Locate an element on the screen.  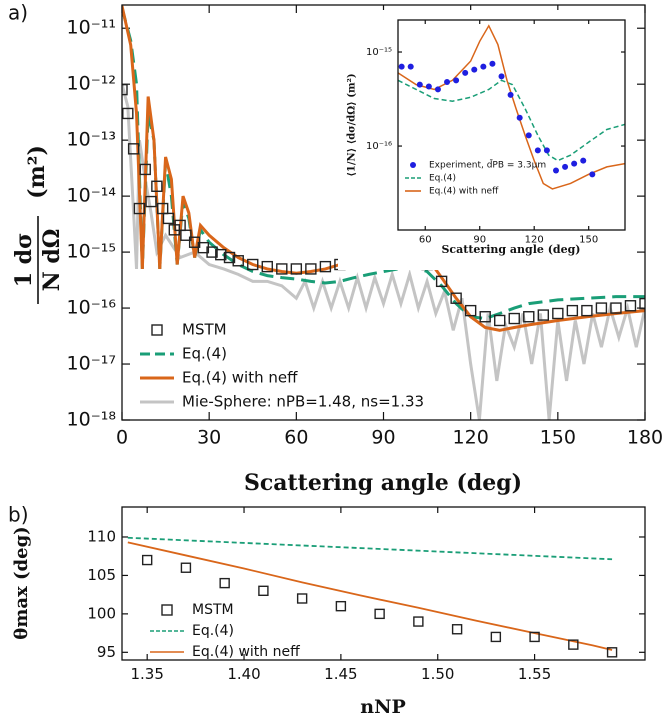
x-tick-label: 150 is located at coordinates (588, 240).